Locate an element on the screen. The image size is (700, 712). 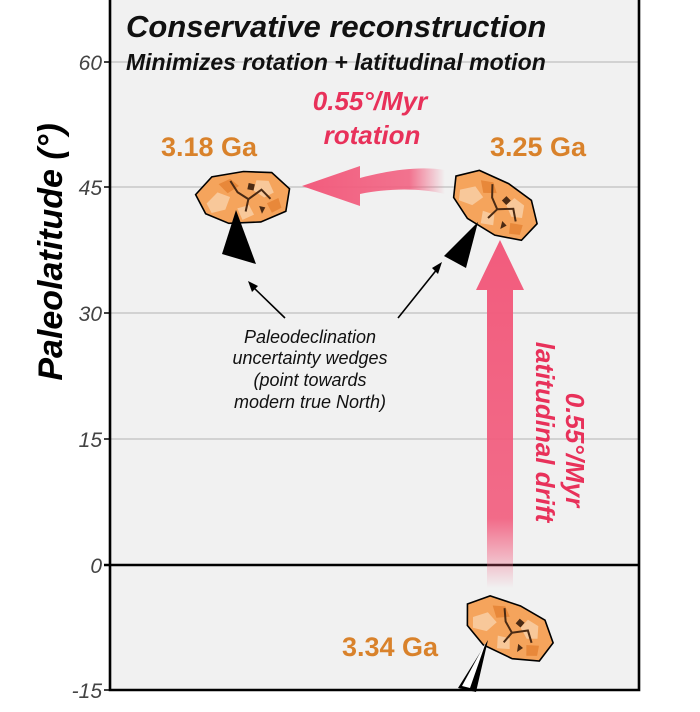
craton-318-age: 3.18 Ga is located at coordinates (209, 147).